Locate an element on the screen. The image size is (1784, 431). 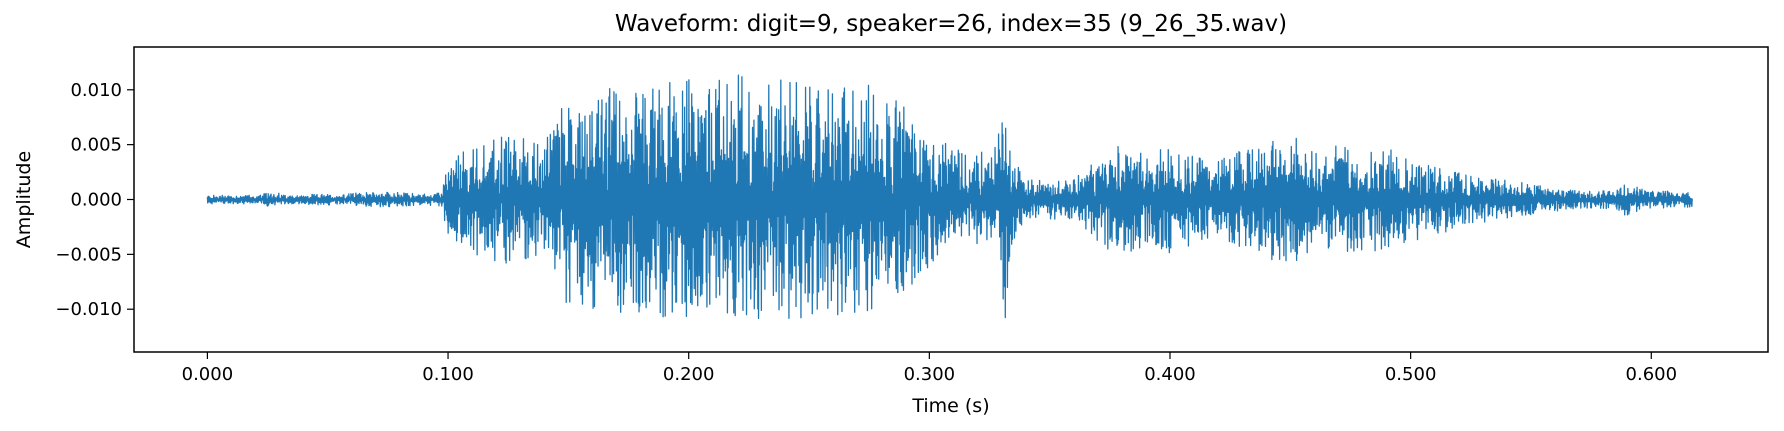
x-tick-label: 0.400 is located at coordinates (1170, 374).